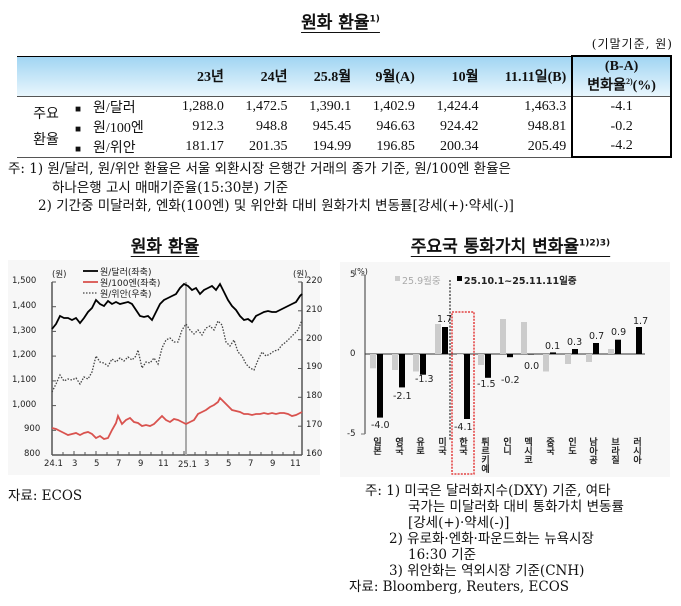 Image resolution: width=681 pixels, height=606 pixels. Describe the element at coordinates (120, 106) in the screenshot. I see `row-label: ■ 원/달러` at that location.